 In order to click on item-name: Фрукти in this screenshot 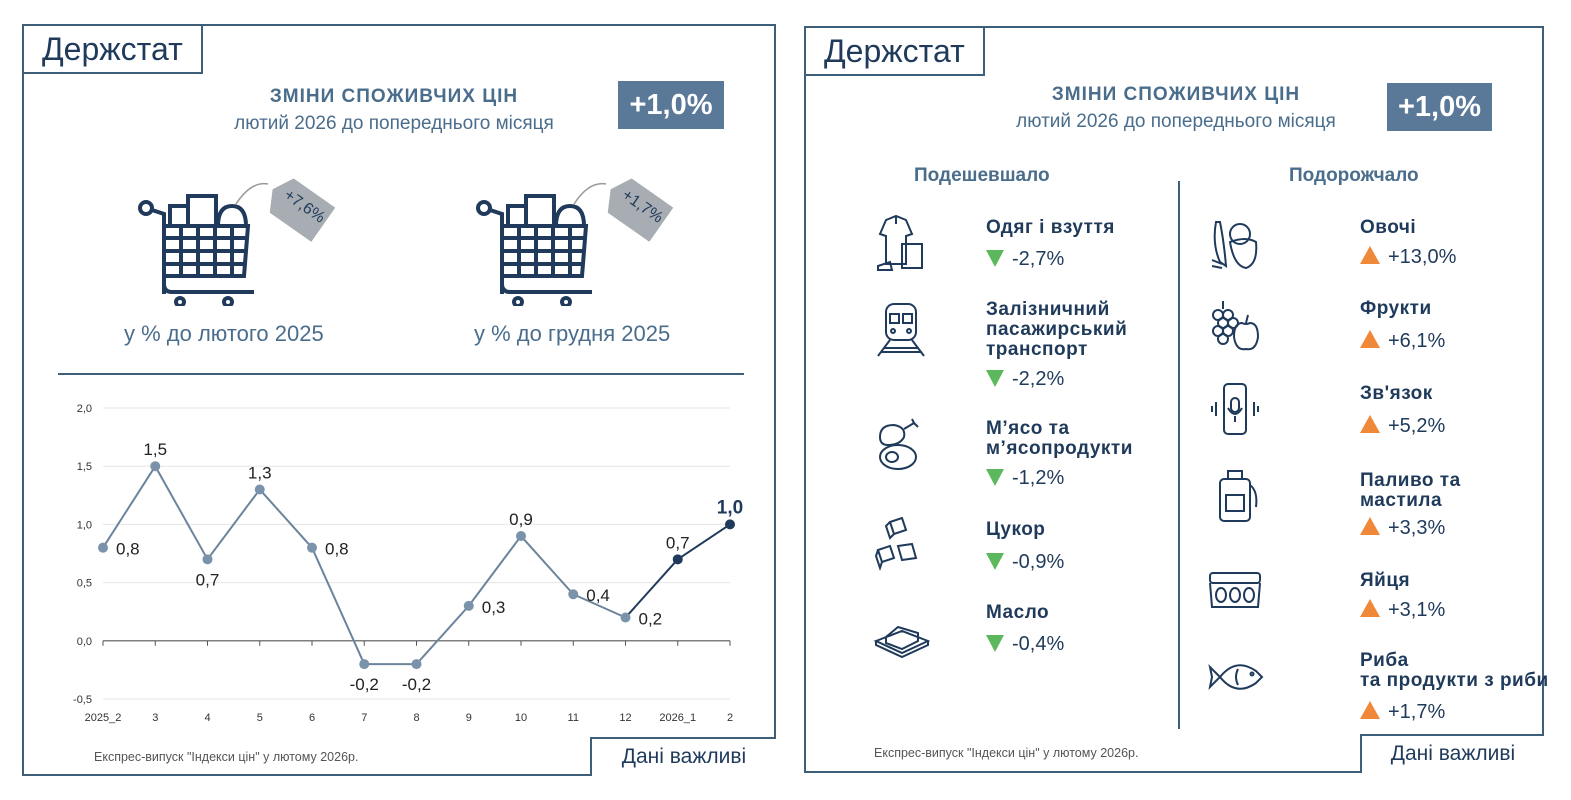, I will do `click(1396, 308)`.